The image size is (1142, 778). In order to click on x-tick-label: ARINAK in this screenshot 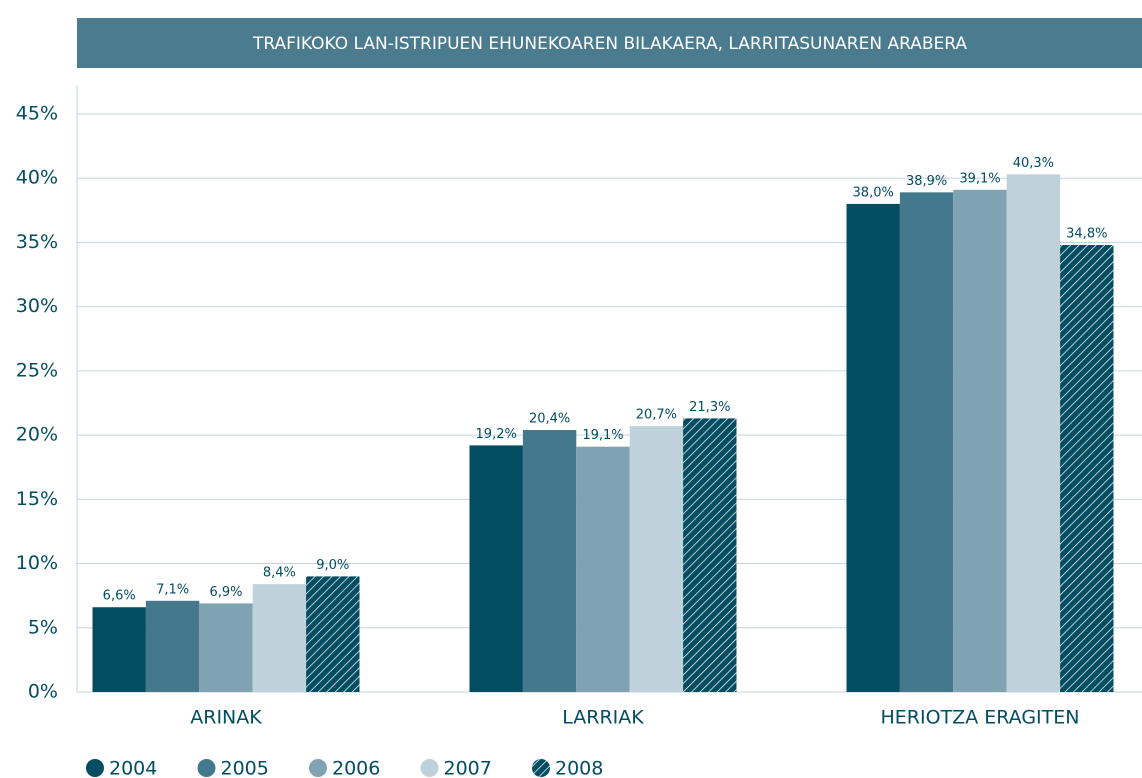, I will do `click(226, 718)`.